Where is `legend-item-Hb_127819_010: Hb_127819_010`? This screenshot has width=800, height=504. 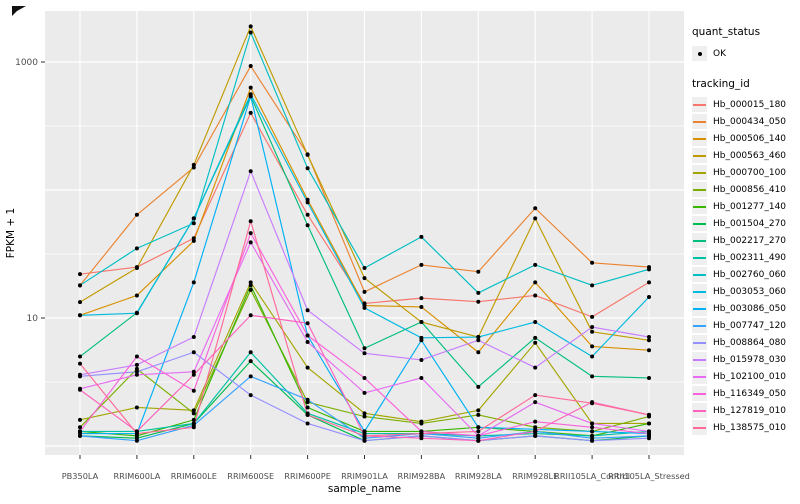 legend-item-Hb_127819_010: Hb_127819_010 is located at coordinates (745, 410).